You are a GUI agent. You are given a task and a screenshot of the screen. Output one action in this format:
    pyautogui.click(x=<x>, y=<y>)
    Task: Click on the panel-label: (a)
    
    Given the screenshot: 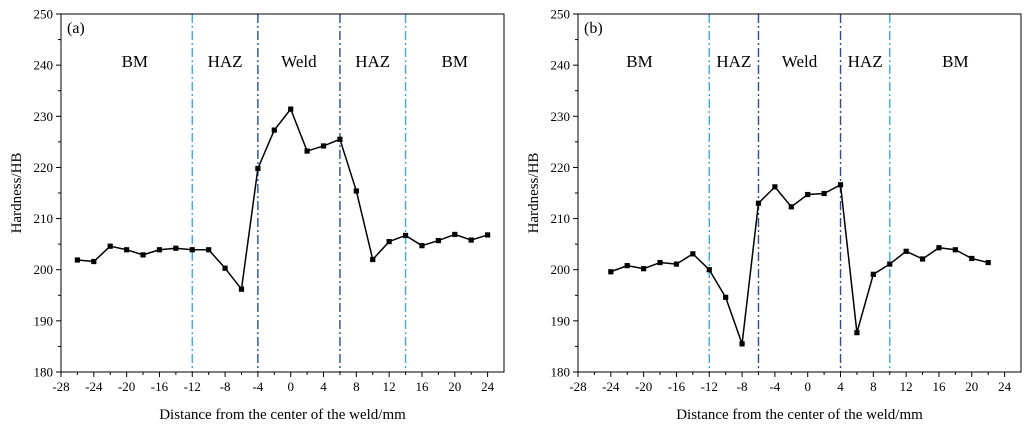 What is the action you would take?
    pyautogui.click(x=76, y=28)
    